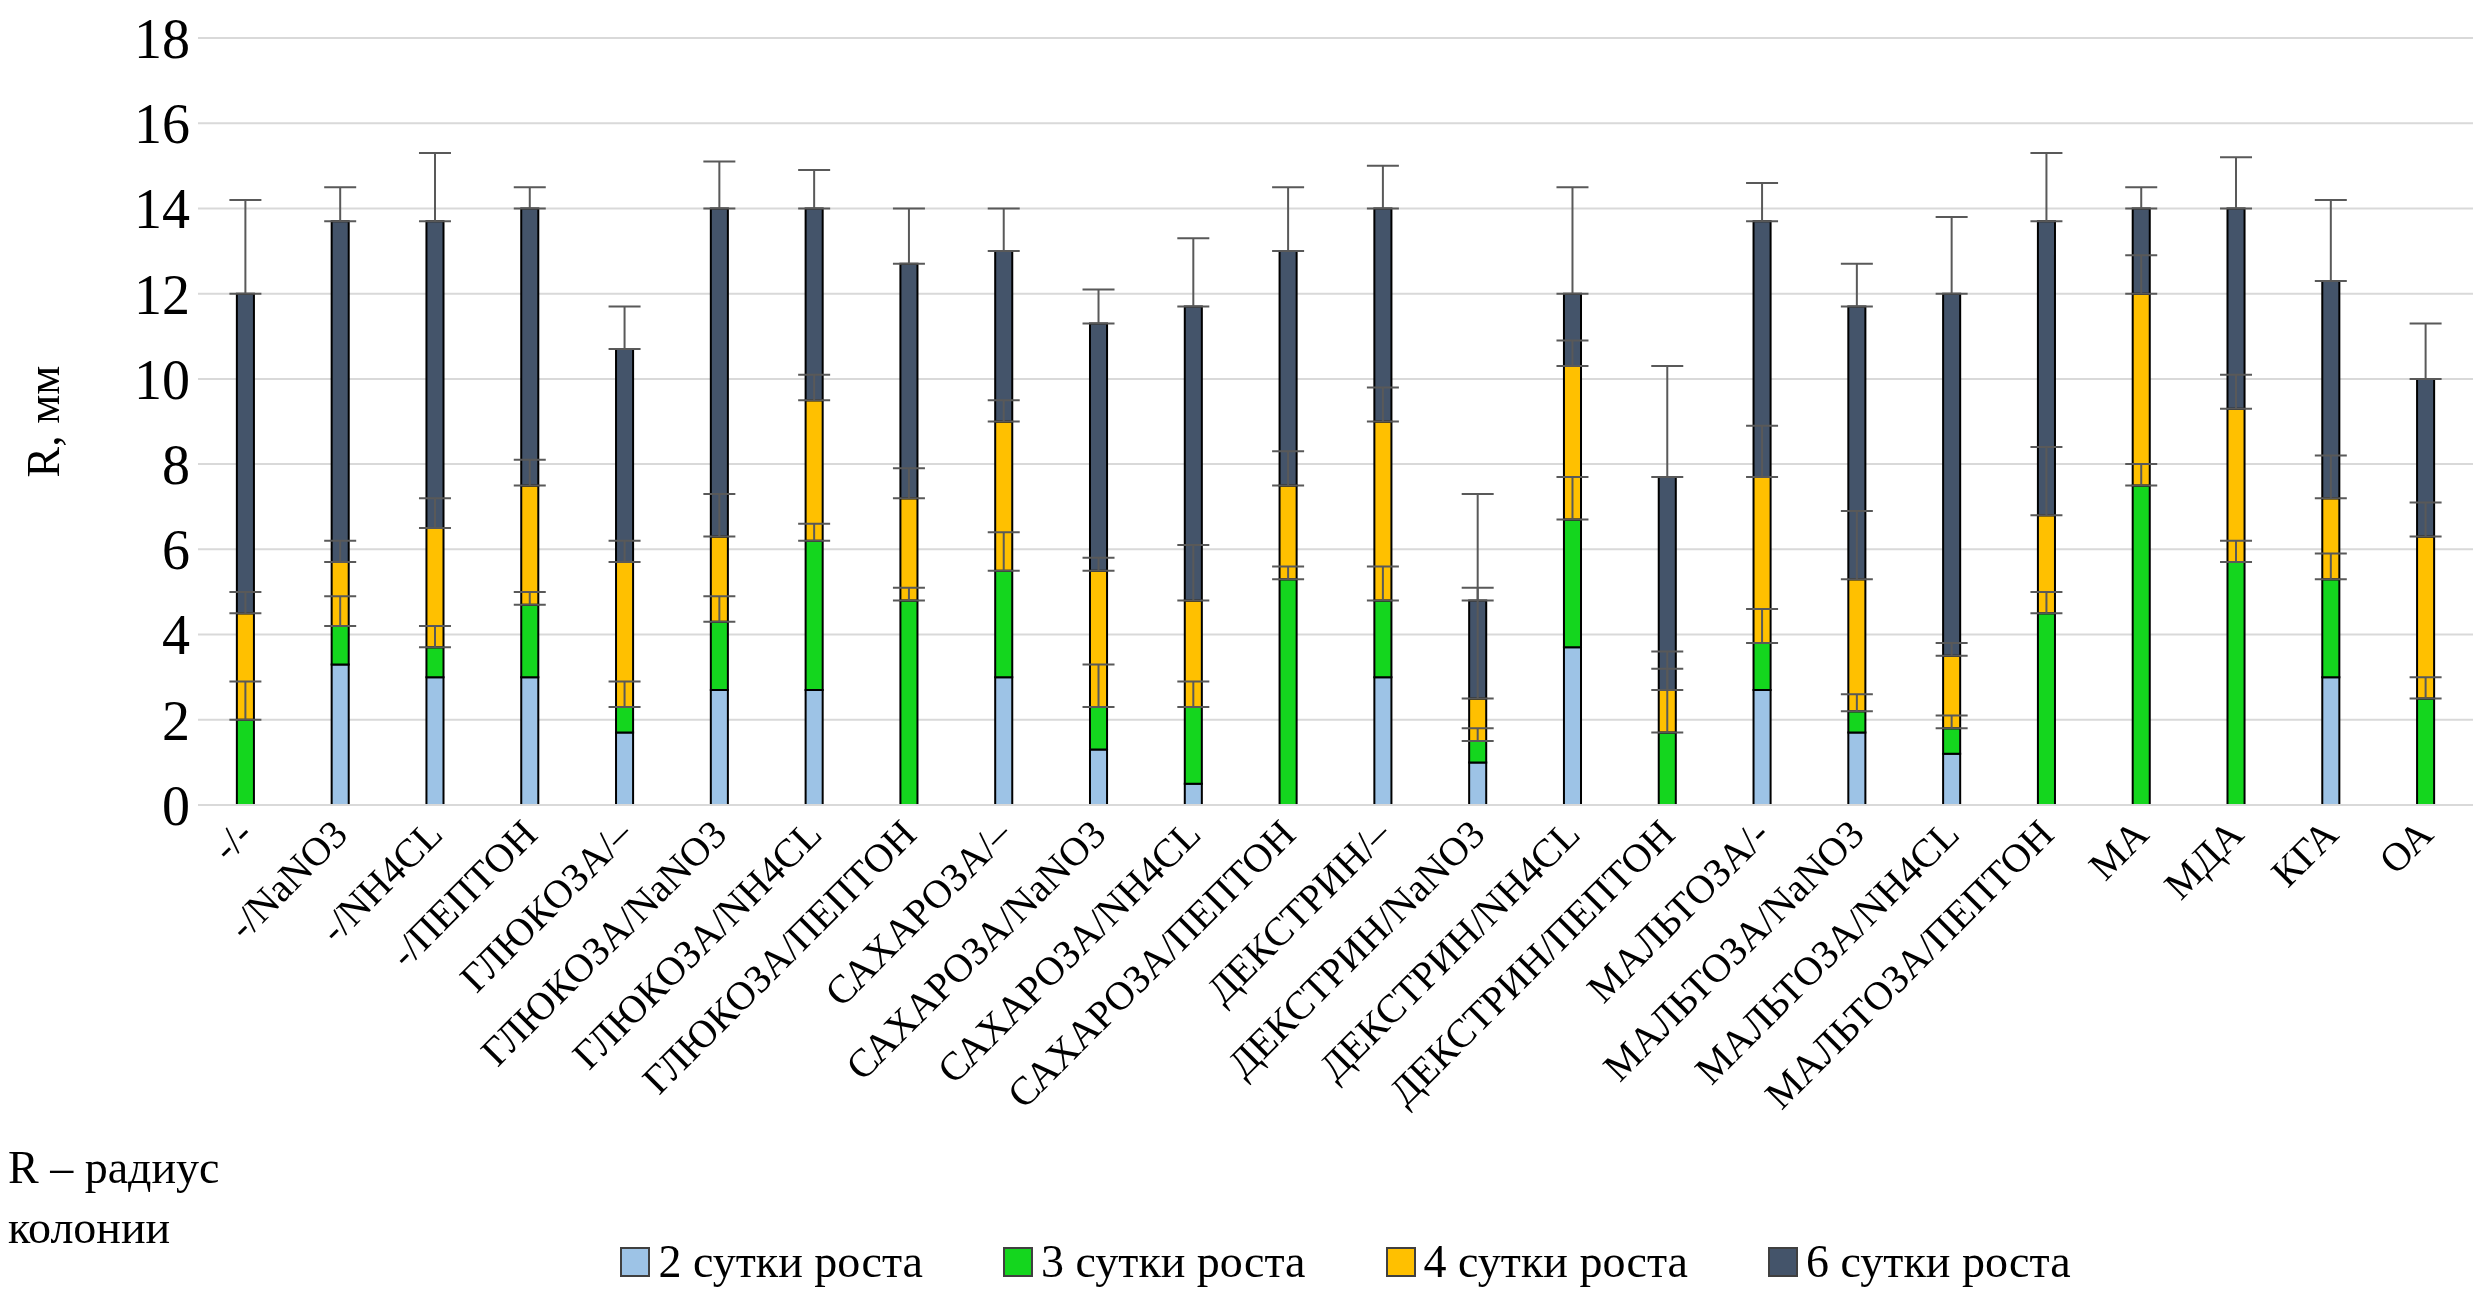 The image size is (2491, 1306). What do you see at coordinates (44, 421) in the screenshot?
I see `y-axis-title: R, мм` at bounding box center [44, 421].